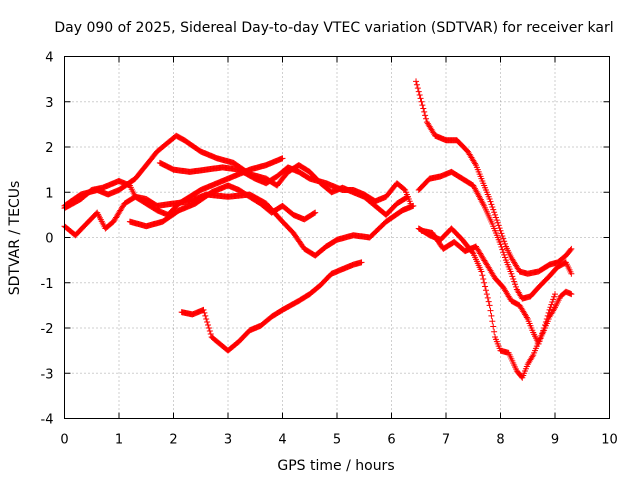 Image resolution: width=640 pixels, height=480 pixels. Describe the element at coordinates (337, 440) in the screenshot. I see `x-tick-label: 5` at that location.